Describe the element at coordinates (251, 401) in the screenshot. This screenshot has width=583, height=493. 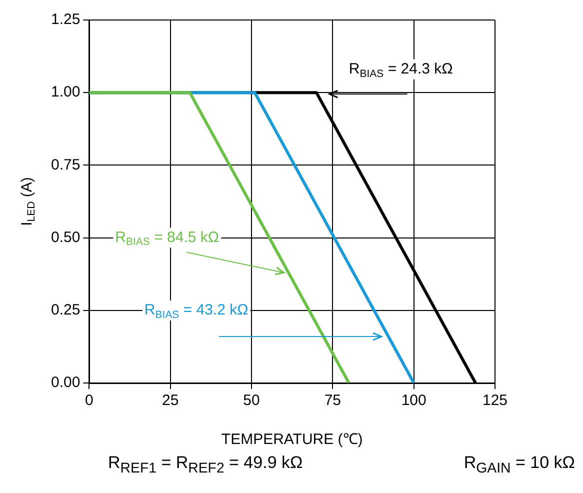
I see `x-tick-label: 50` at that location.